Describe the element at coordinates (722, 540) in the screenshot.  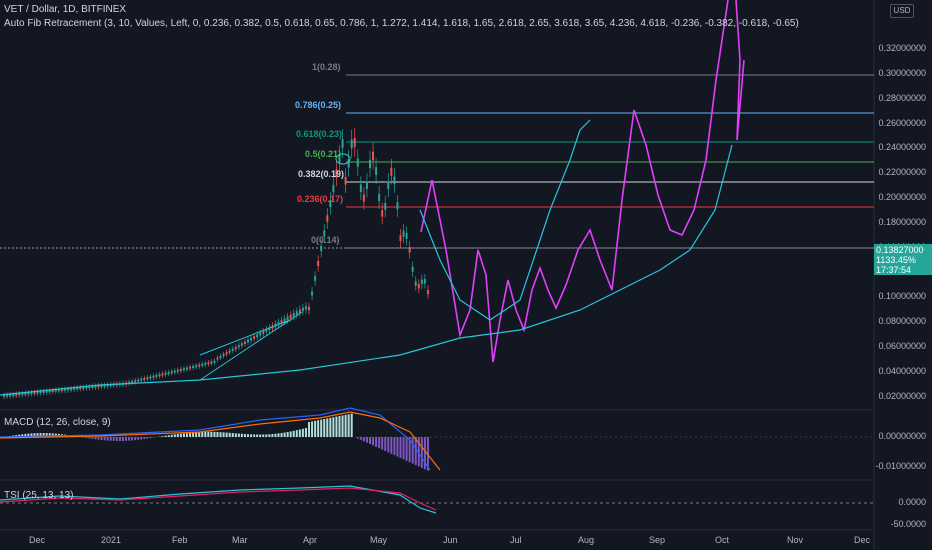
I see `time-axis-label: Oct` at that location.